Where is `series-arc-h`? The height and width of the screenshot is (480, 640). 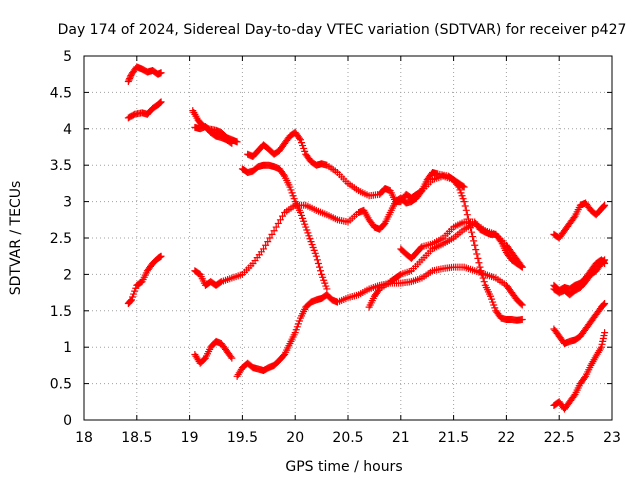
series-arc-h is located at coordinates (329, 230).